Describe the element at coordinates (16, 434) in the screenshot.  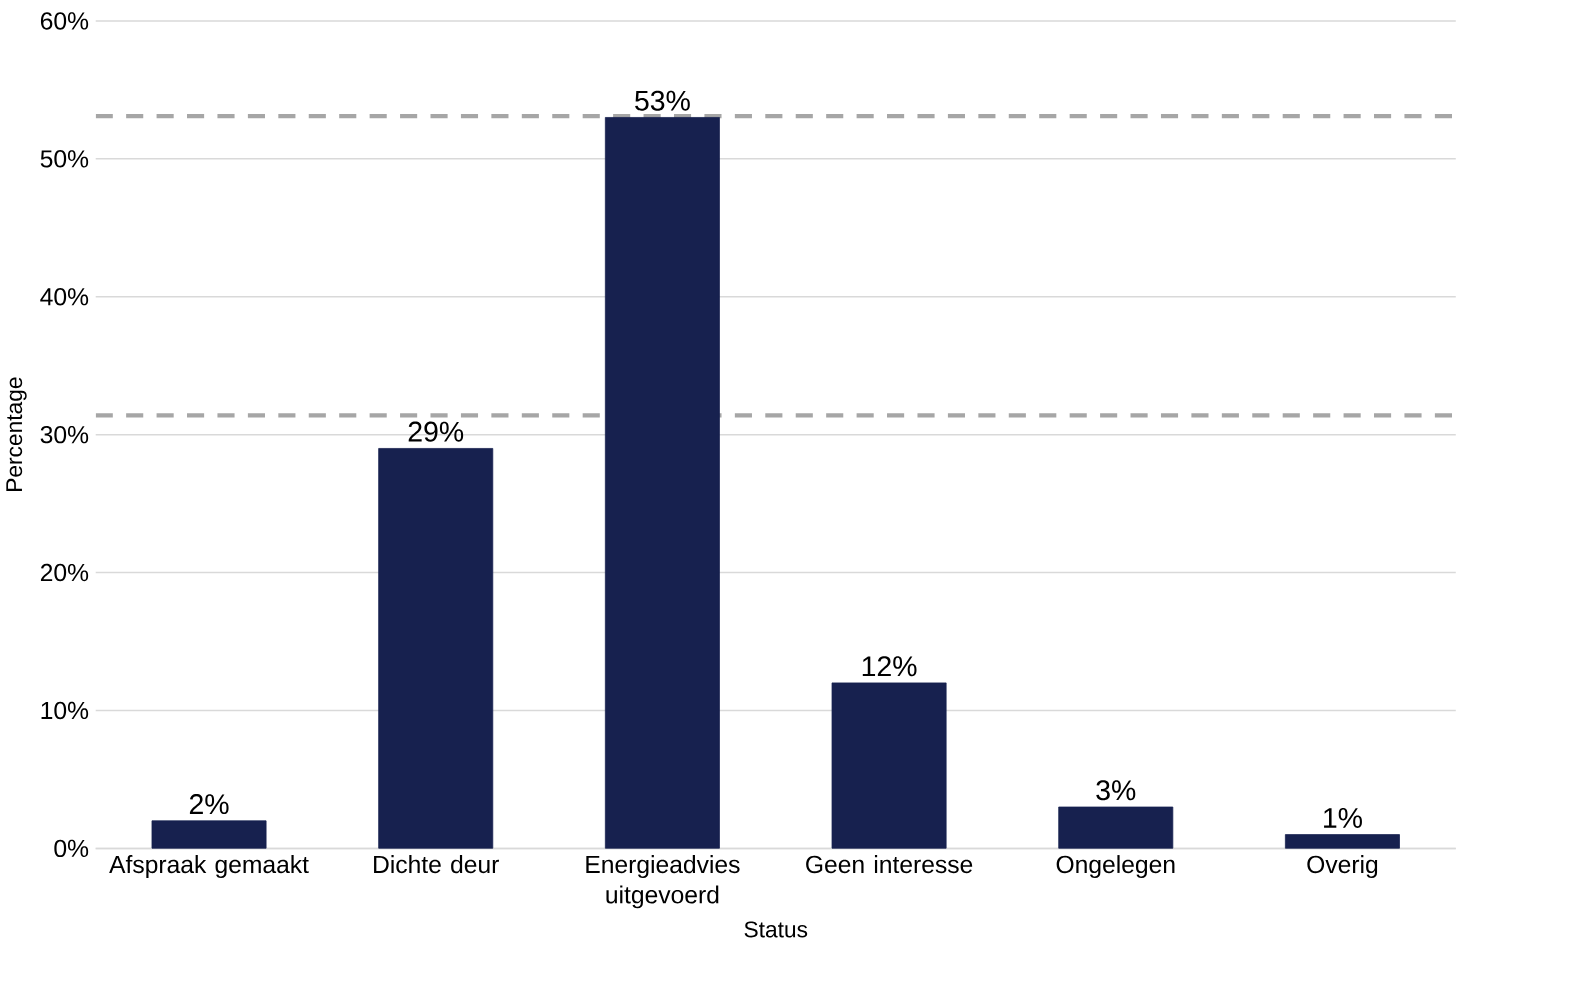
I see `y-axis-title: Percentage` at that location.